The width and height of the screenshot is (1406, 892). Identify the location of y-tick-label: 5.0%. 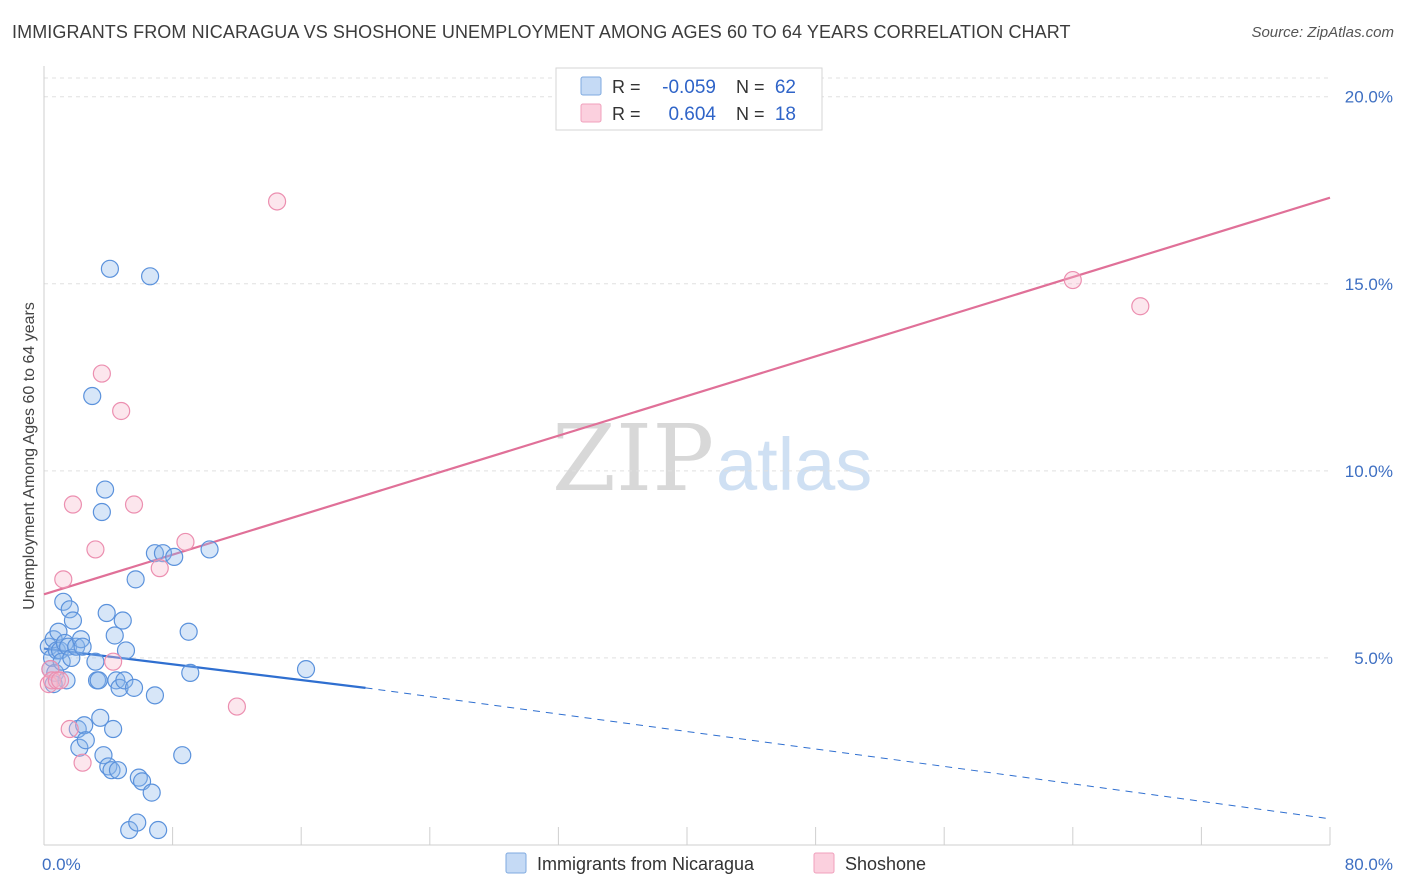
(1373, 658).